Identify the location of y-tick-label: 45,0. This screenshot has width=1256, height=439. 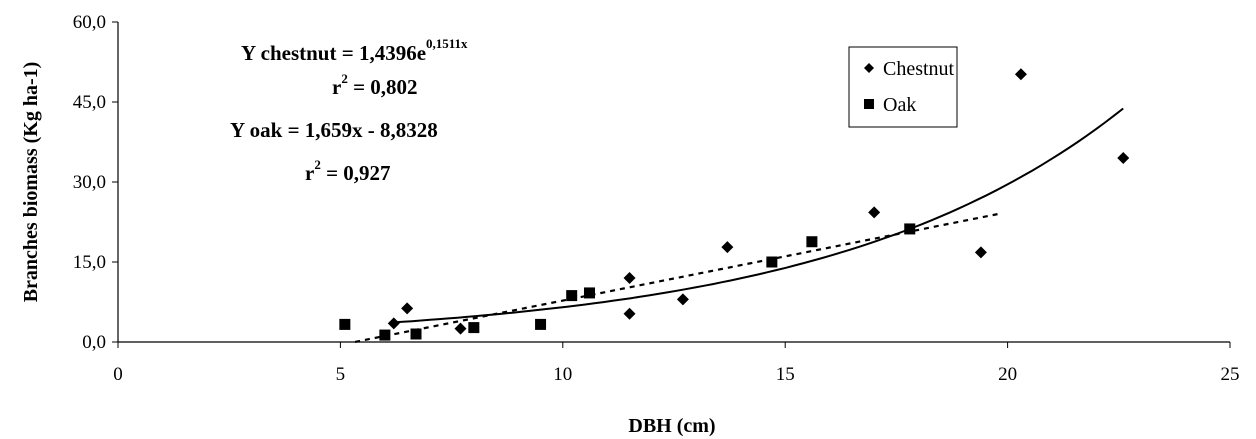
(89, 102).